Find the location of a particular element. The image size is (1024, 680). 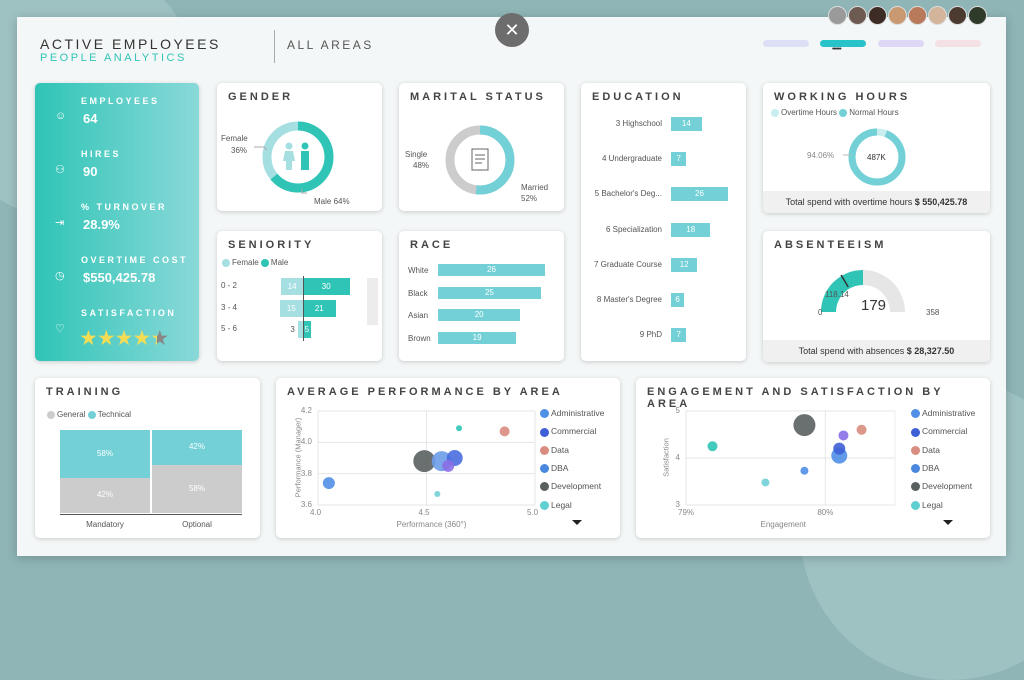

education-title: EDUCATION is located at coordinates (638, 97).